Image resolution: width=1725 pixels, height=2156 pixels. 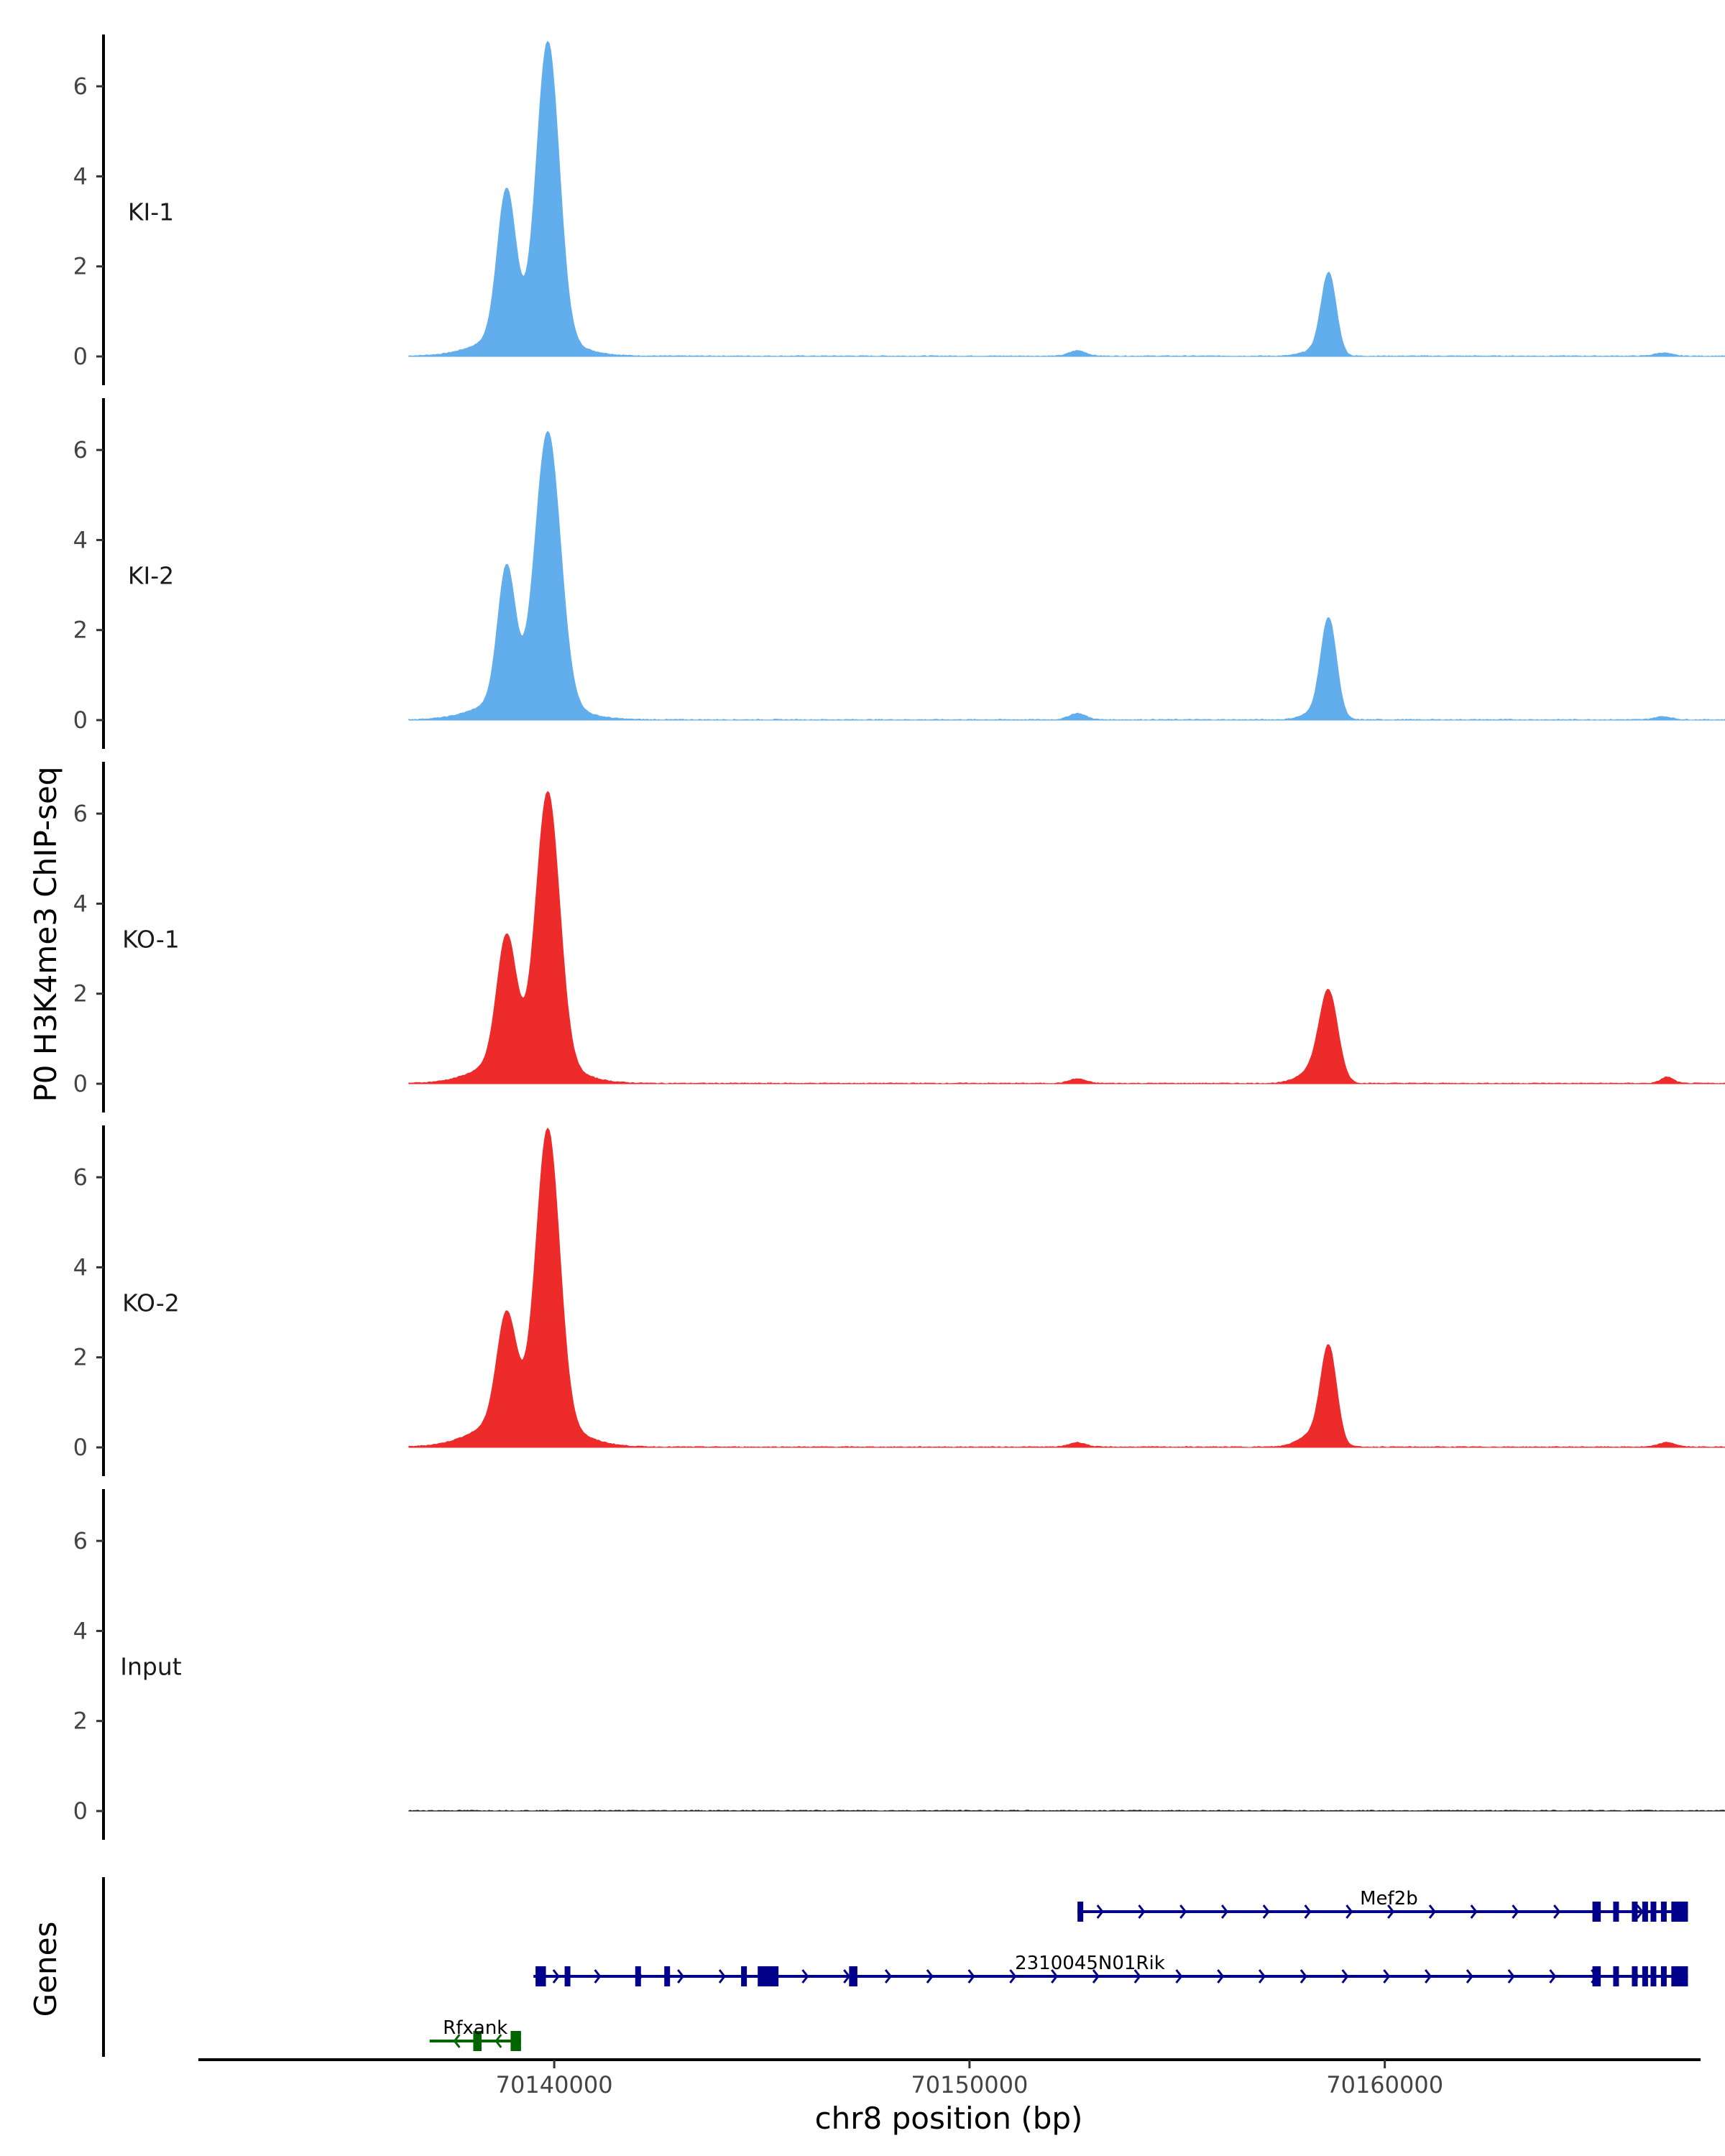 What do you see at coordinates (1389, 1898) in the screenshot?
I see `gene-label: Mef2b` at bounding box center [1389, 1898].